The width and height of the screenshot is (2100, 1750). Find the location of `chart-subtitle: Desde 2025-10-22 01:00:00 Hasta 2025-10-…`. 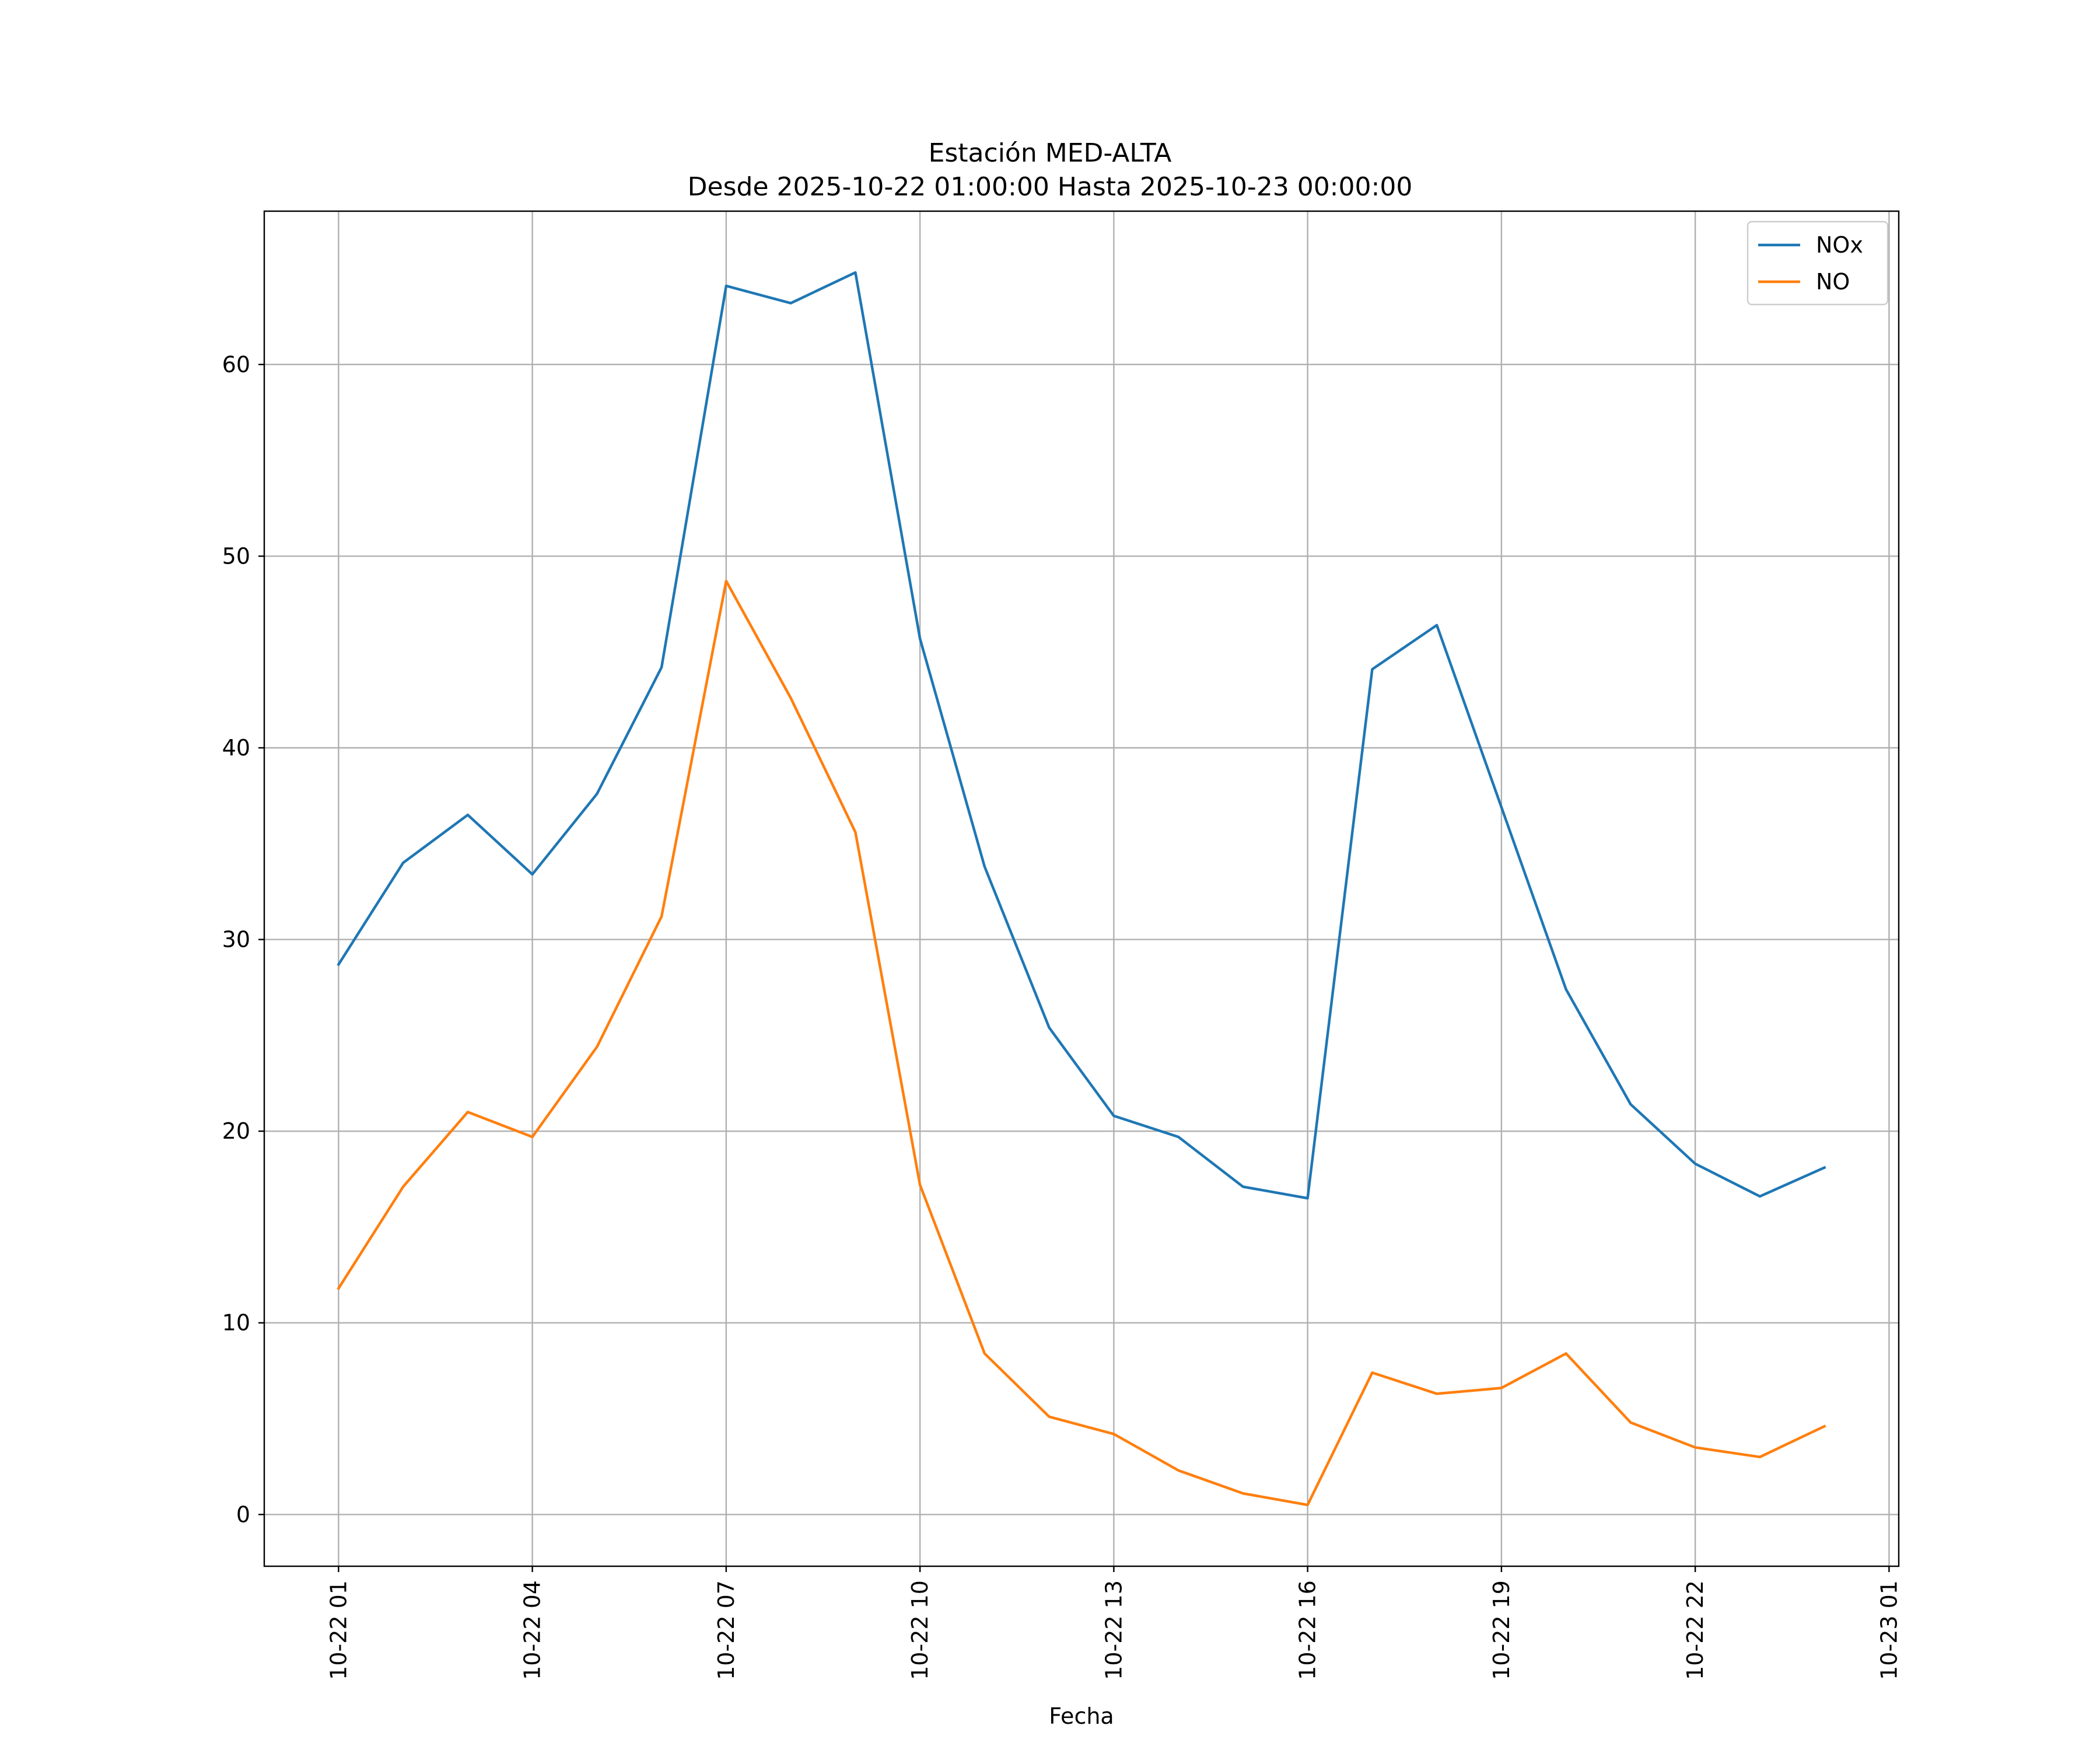

chart-subtitle: Desde 2025-10-22 01:00:00 Hasta 2025-10-… is located at coordinates (1050, 187).